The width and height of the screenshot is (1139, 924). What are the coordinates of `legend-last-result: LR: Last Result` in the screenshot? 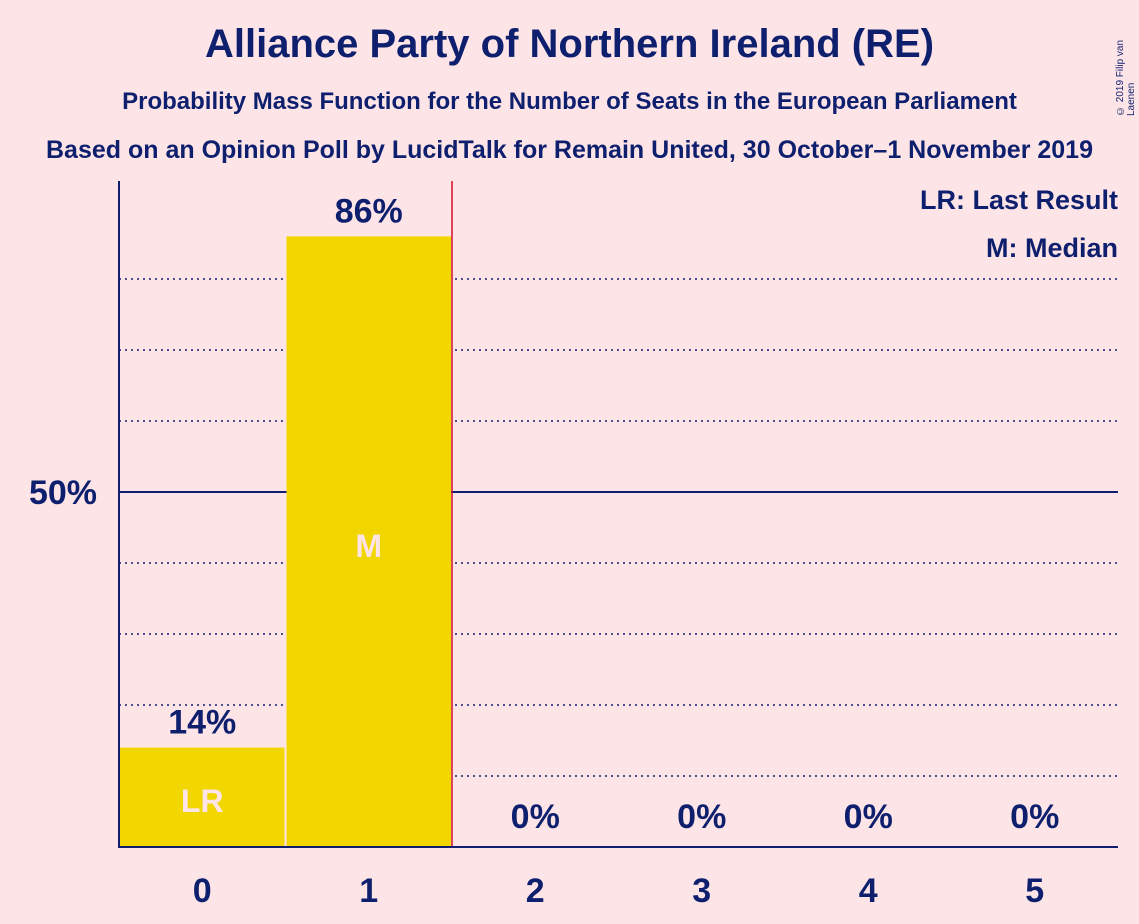 It's located at (1019, 200).